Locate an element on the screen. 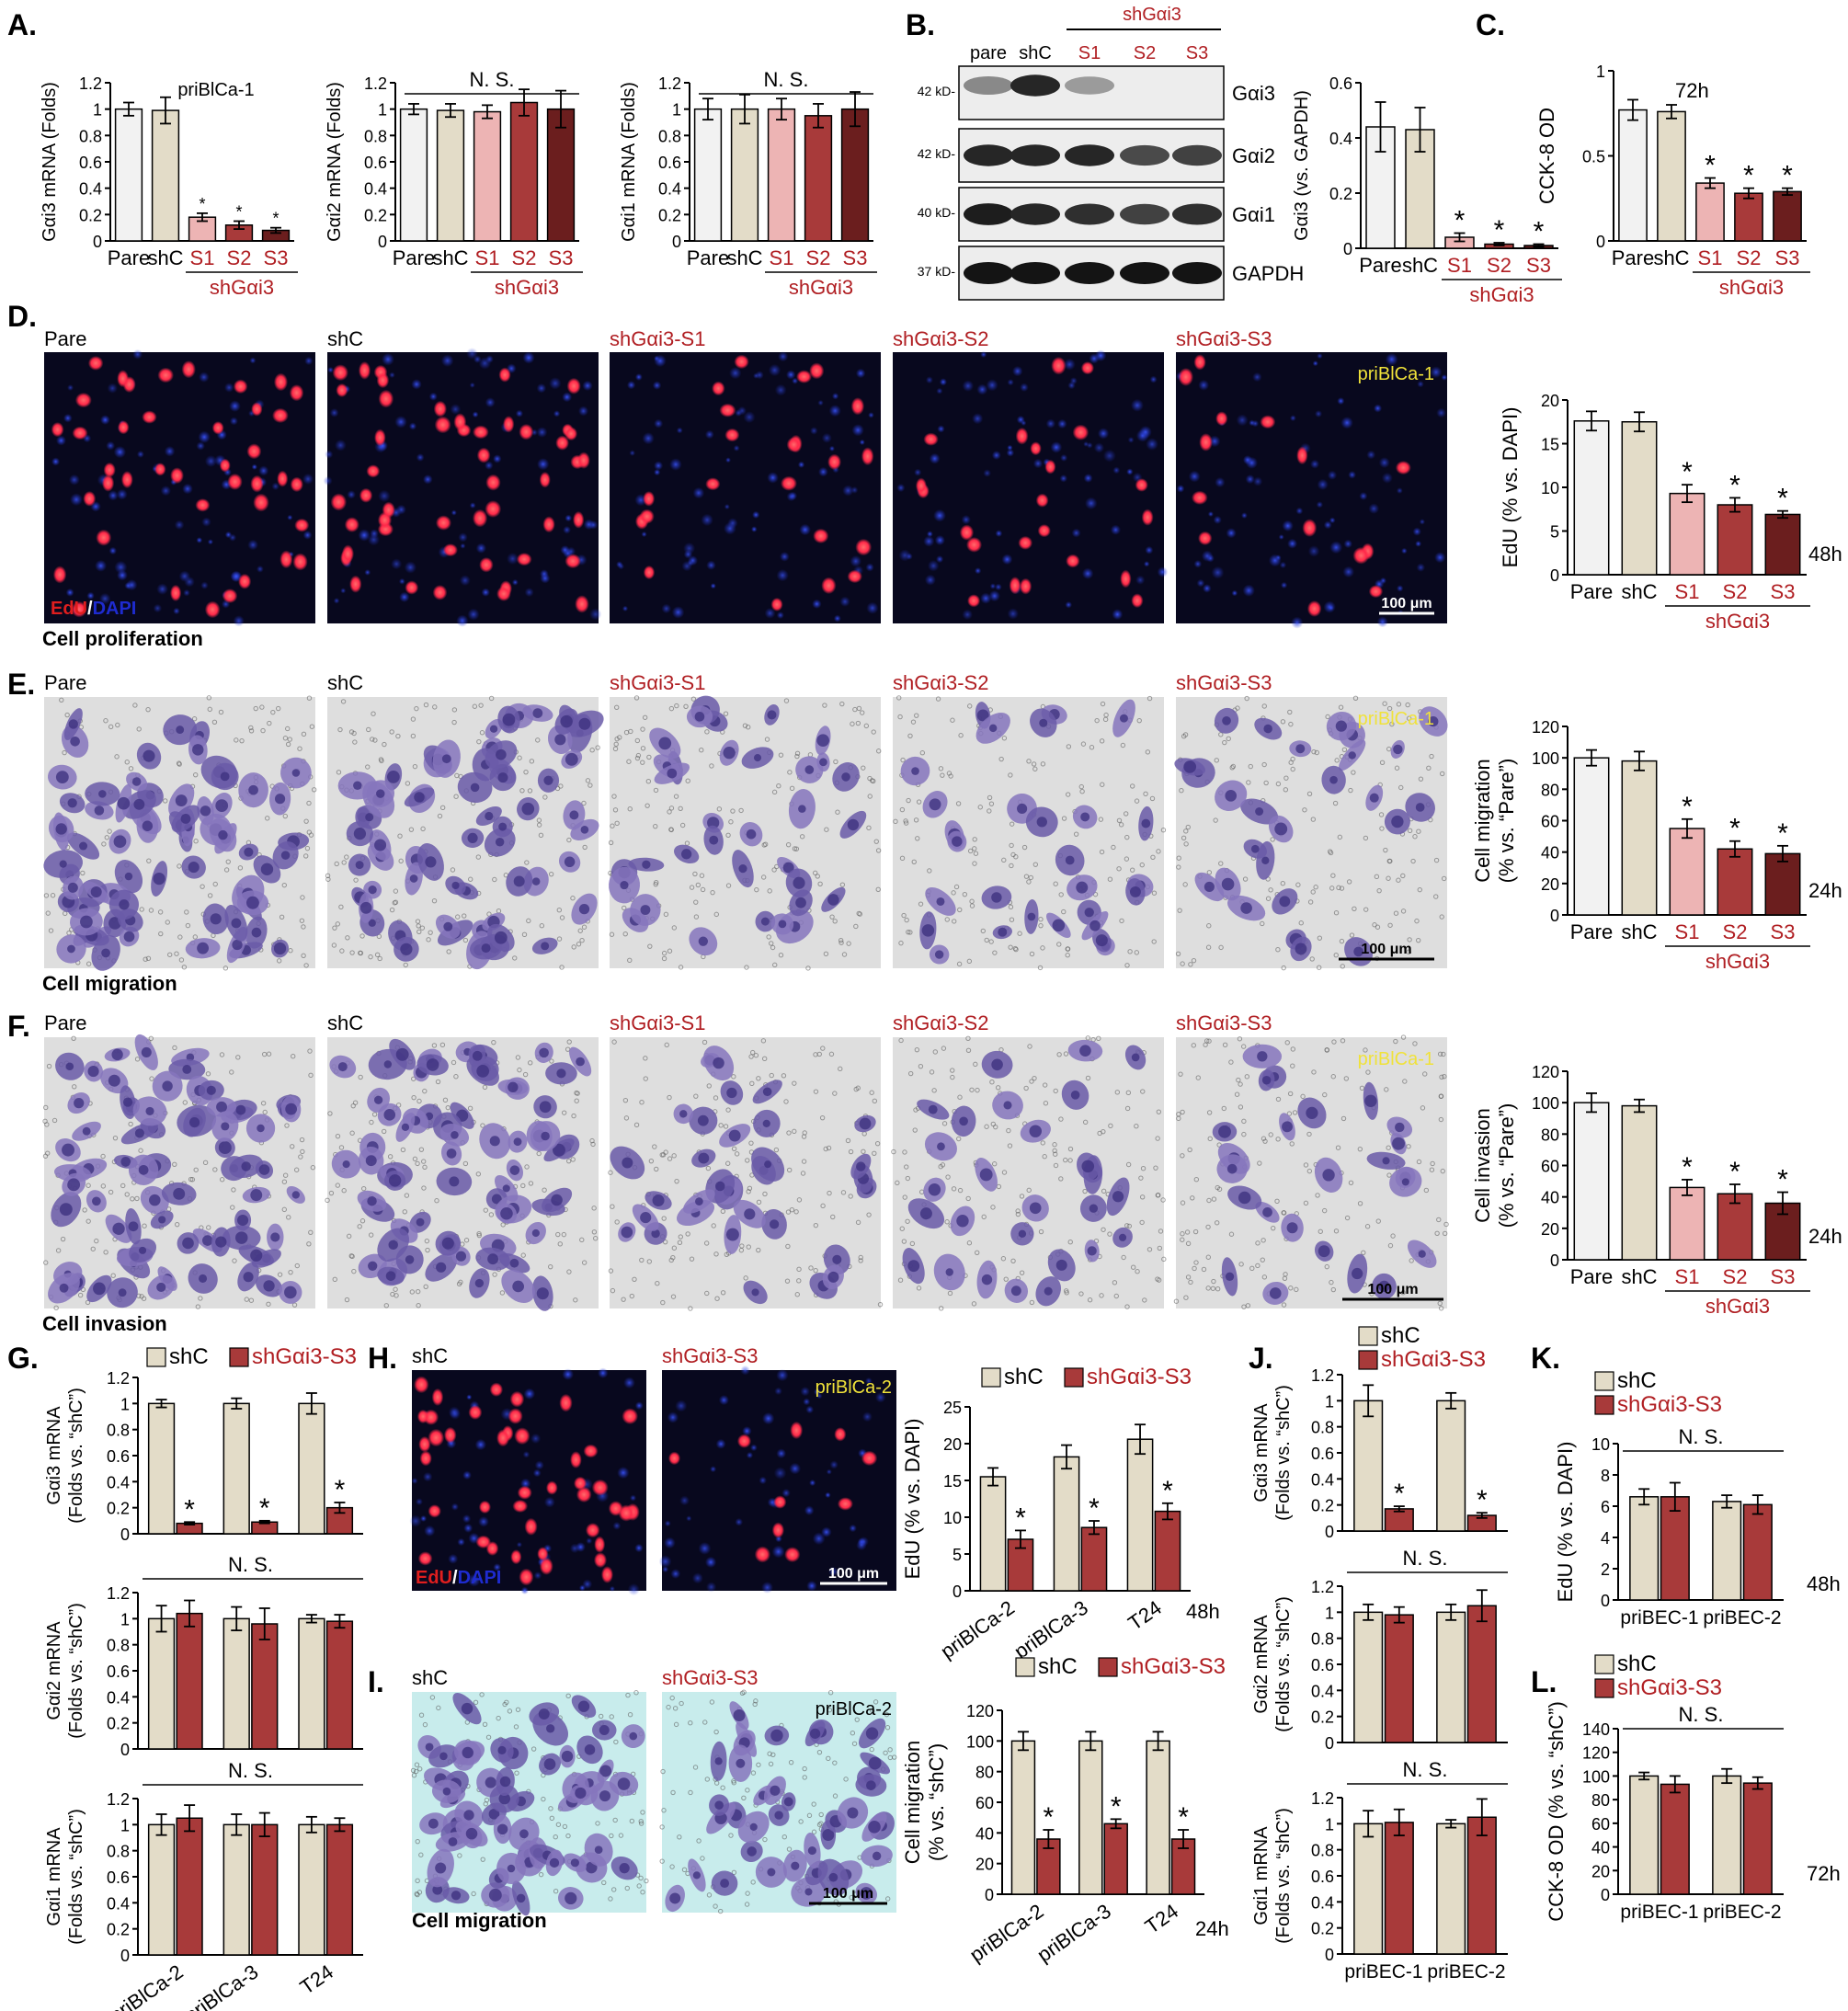 The width and height of the screenshot is (1848, 2011). legend-k-swatch is located at coordinates (1604, 1405).